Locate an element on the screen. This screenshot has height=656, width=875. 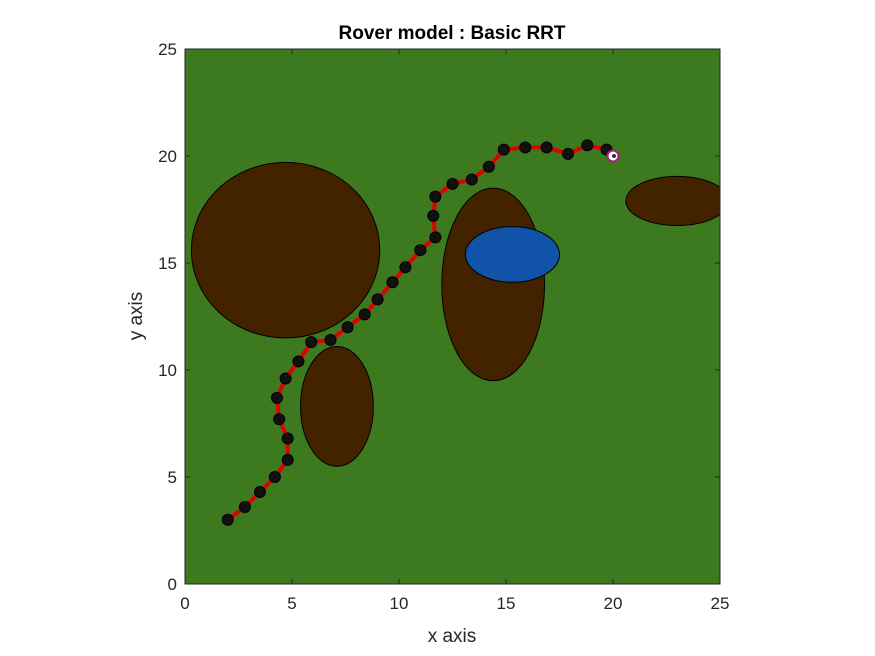
y-tick-label-2: 10 is located at coordinates (167, 370).